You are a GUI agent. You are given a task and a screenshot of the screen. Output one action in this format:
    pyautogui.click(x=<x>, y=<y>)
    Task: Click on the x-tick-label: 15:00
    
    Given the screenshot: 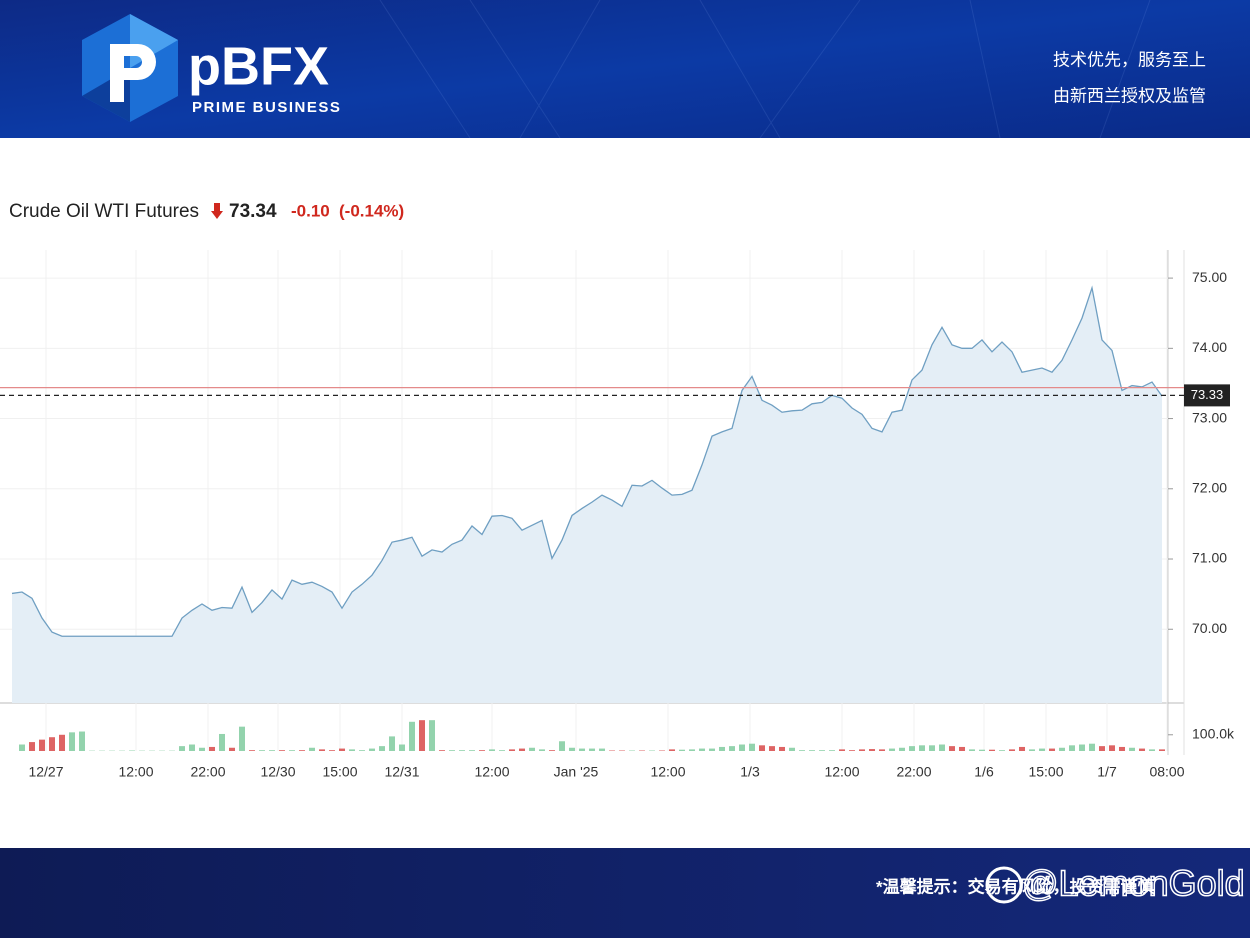 What is the action you would take?
    pyautogui.click(x=1045, y=772)
    